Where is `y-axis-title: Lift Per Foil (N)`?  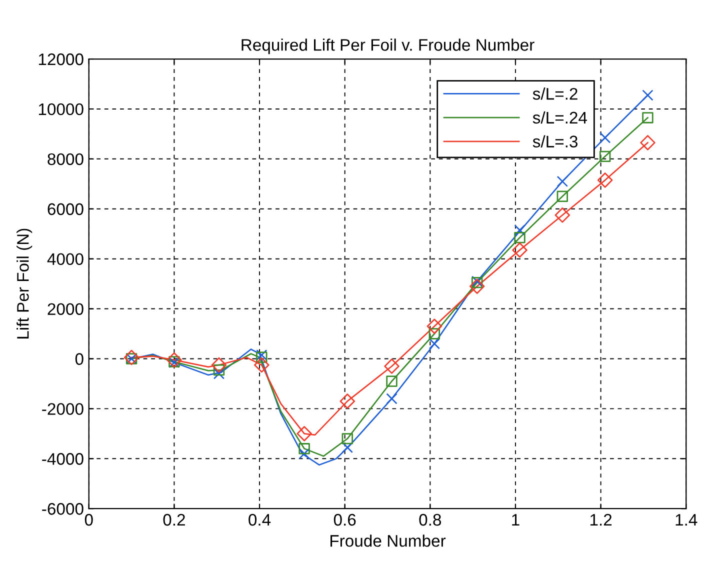
y-axis-title: Lift Per Foil (N) is located at coordinates (24, 283).